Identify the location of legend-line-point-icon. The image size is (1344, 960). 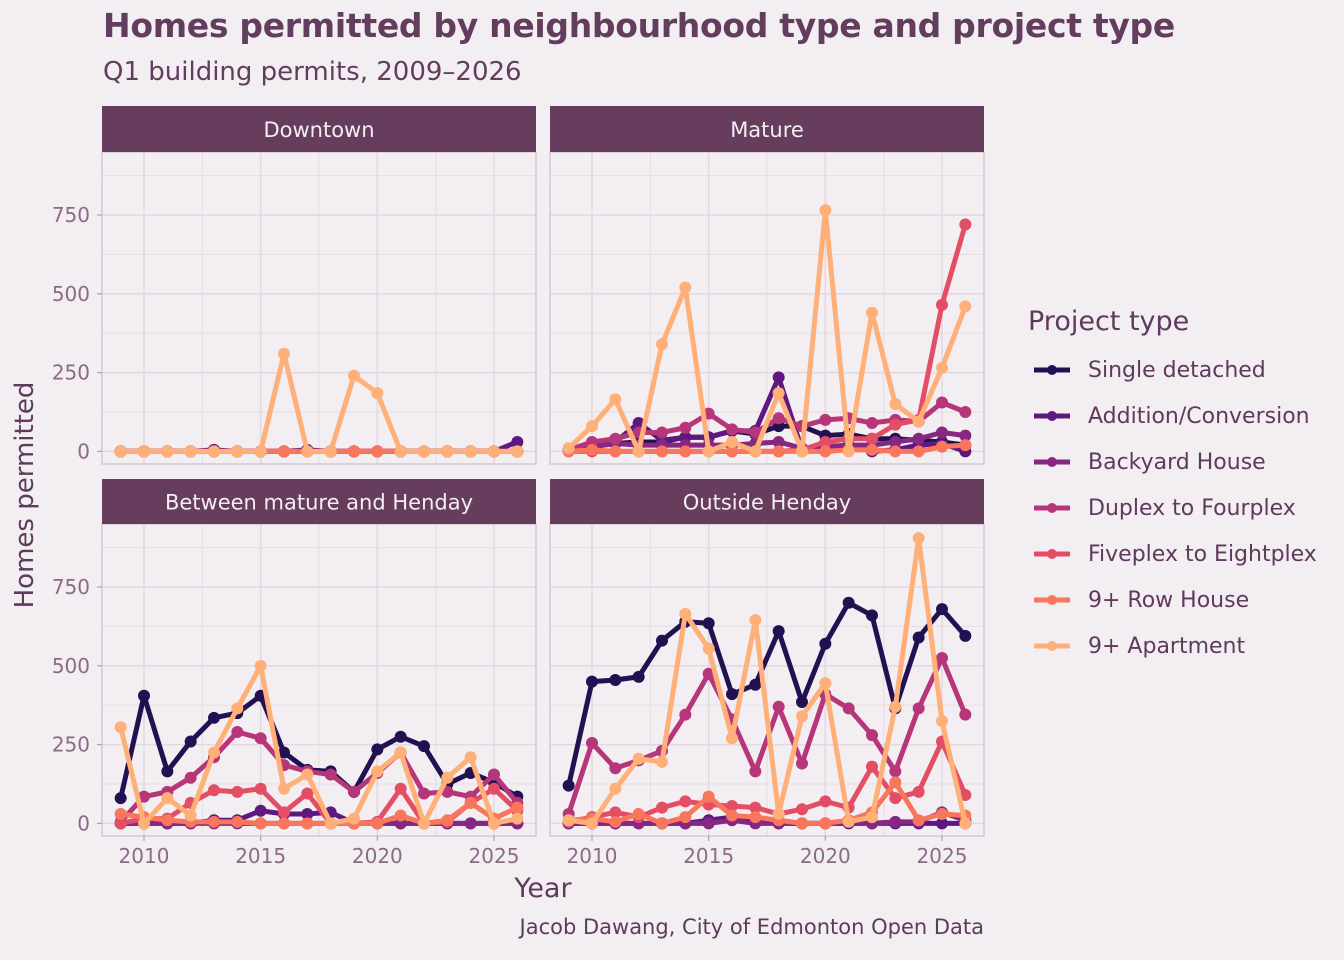
(1052, 462).